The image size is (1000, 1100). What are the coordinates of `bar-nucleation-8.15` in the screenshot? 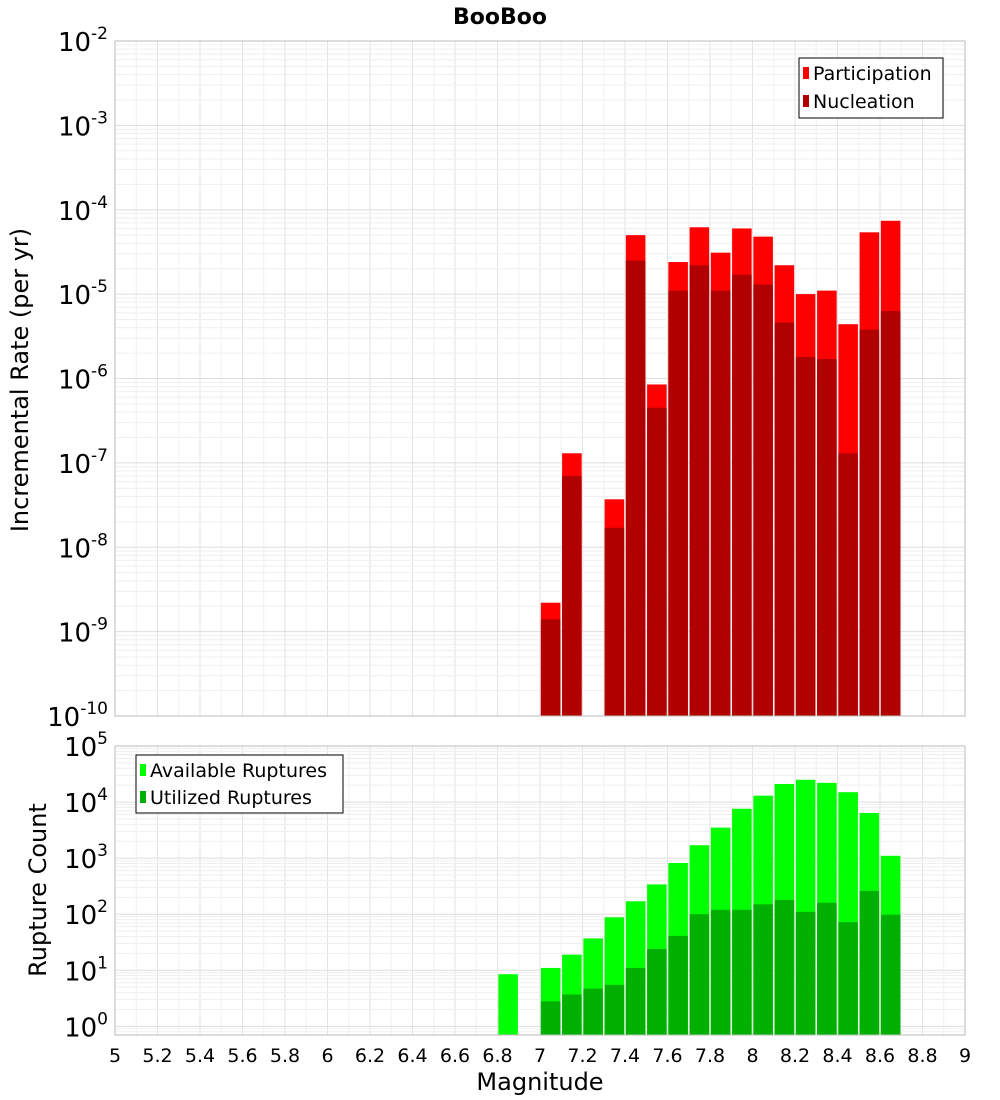 It's located at (784, 519).